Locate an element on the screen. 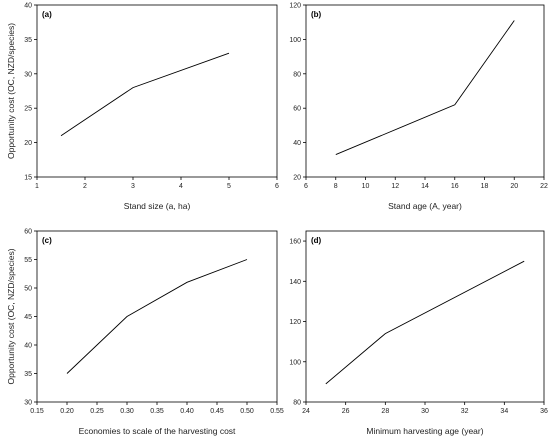  y-tick-label: 15 is located at coordinates (28, 178).